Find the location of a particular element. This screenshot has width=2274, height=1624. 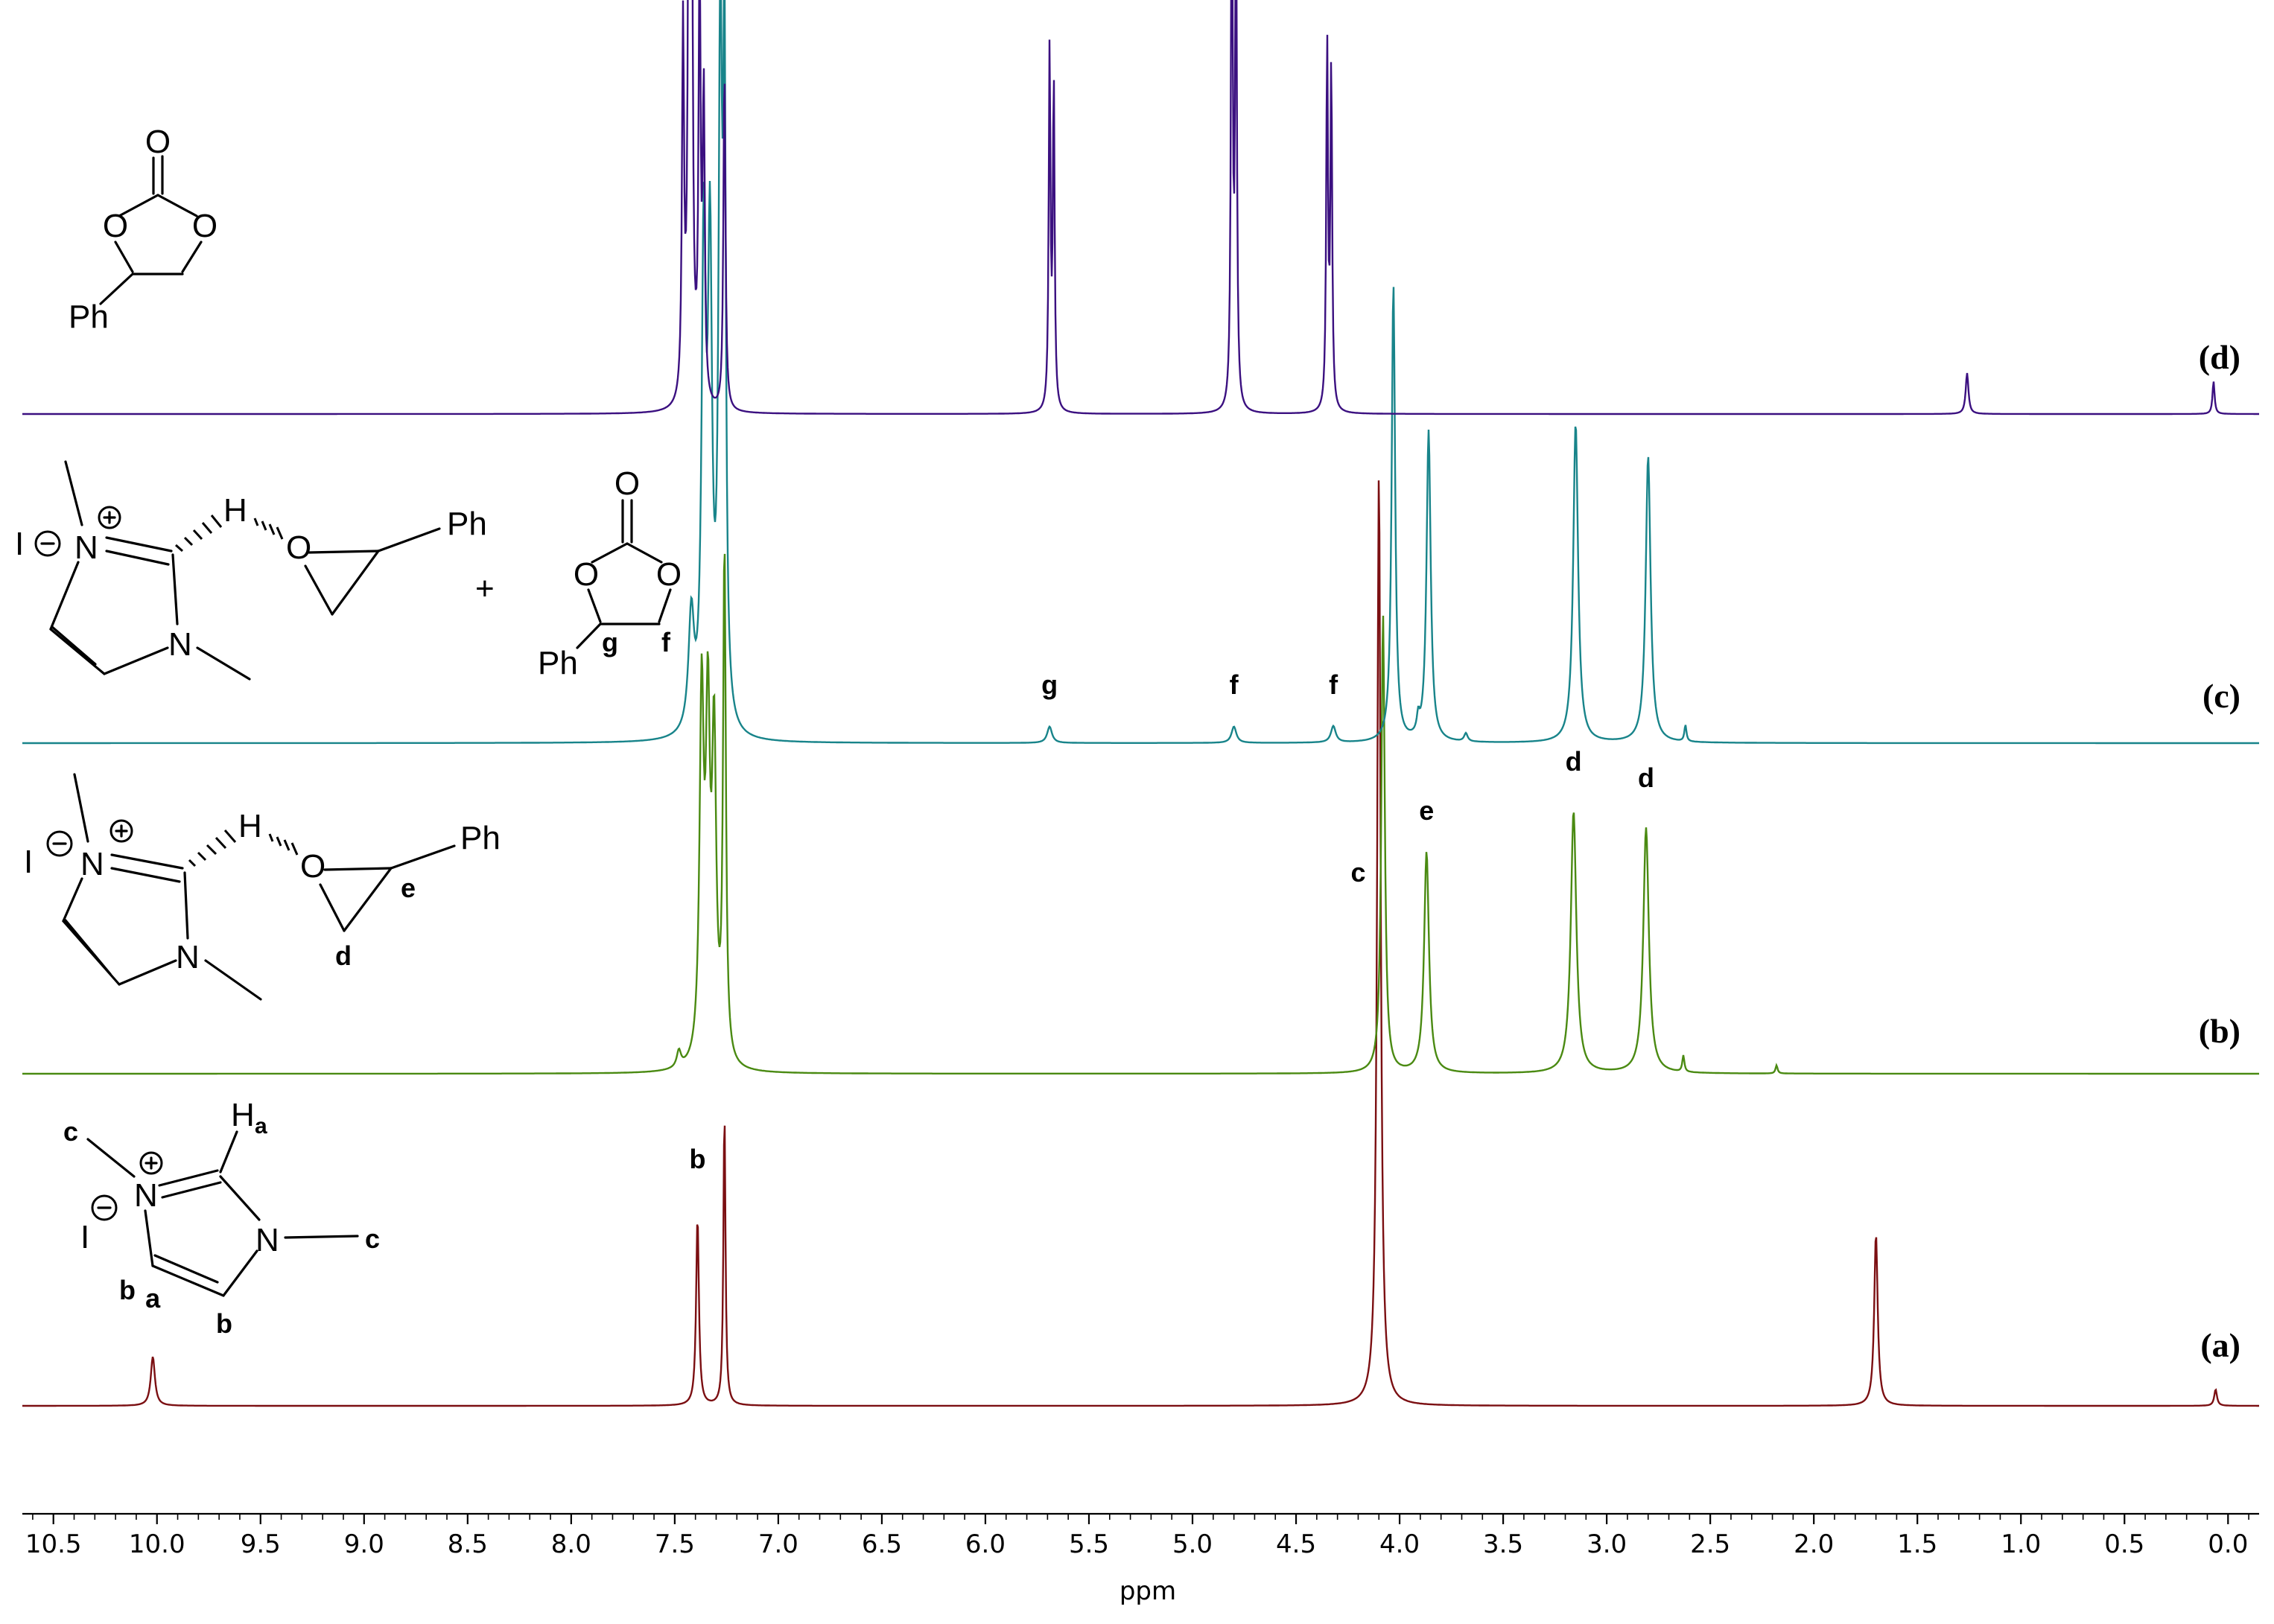

atom-label-e: e is located at coordinates (408, 888).